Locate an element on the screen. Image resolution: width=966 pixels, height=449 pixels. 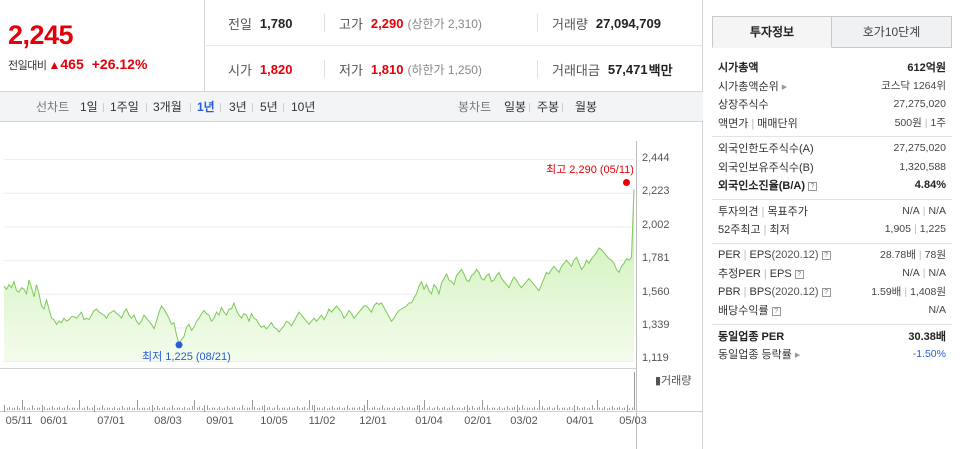
open-price: 시가 1,820 is located at coordinates (260, 69).